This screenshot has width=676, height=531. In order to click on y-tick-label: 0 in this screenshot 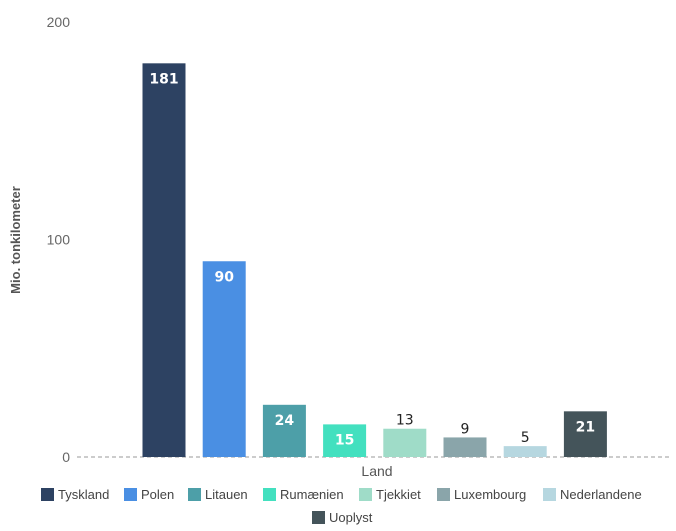, I will do `click(66, 457)`.